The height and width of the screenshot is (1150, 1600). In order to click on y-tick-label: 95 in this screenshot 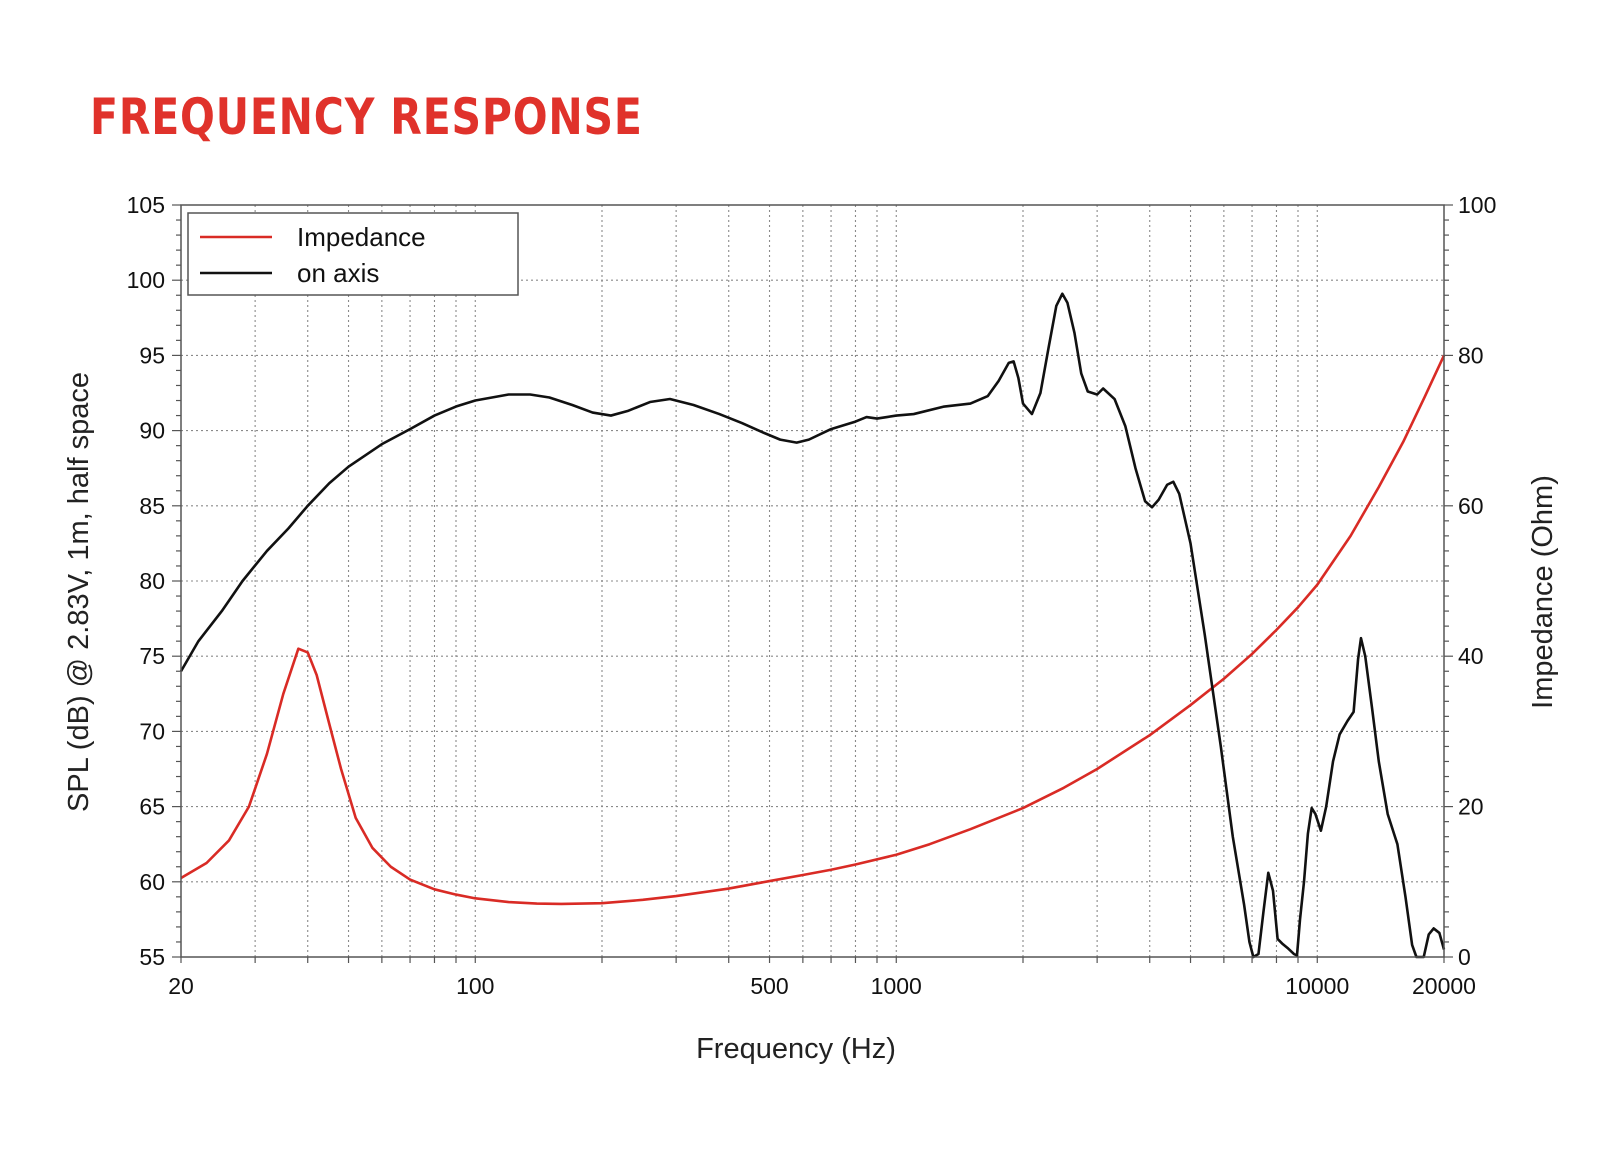, I will do `click(152, 355)`.